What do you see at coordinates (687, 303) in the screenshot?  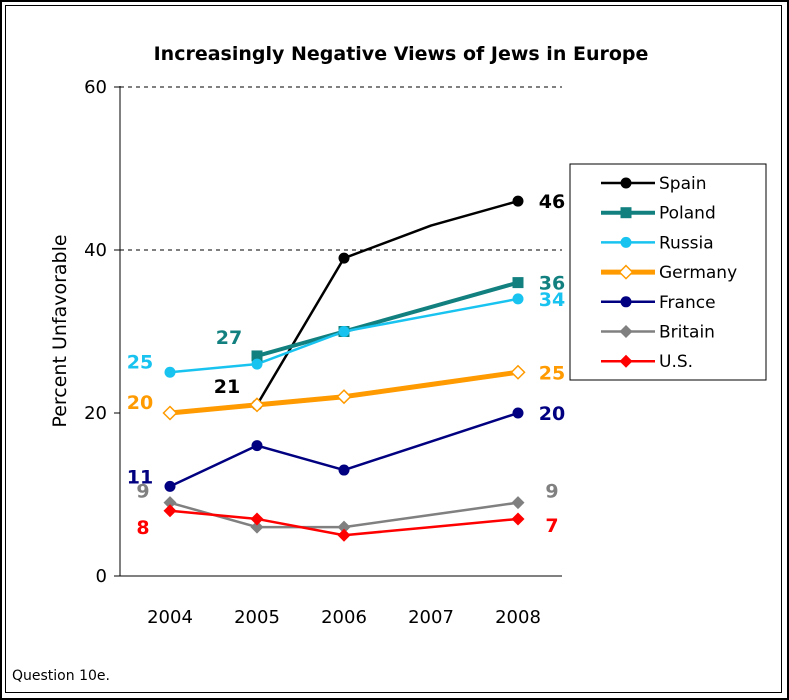 I see `legend-label-france: France` at bounding box center [687, 303].